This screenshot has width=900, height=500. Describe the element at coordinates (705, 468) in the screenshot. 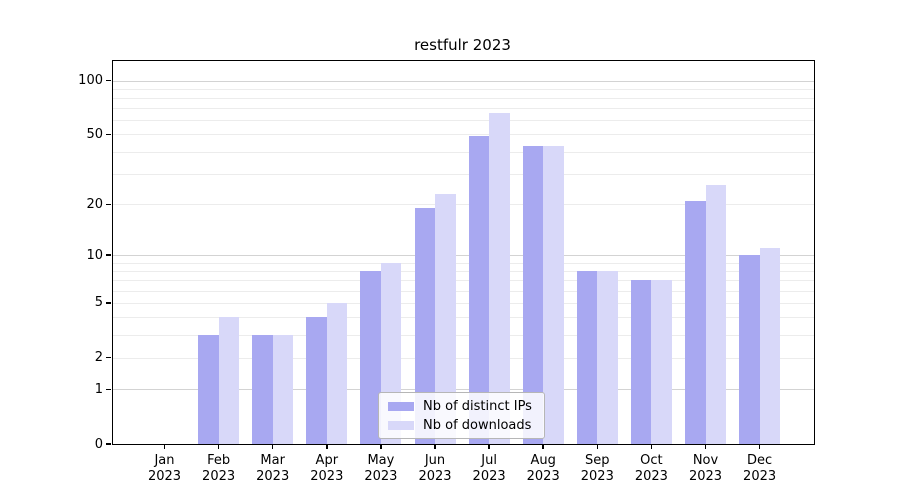

I see `x-tick-label-nov: Nov 2023` at that location.